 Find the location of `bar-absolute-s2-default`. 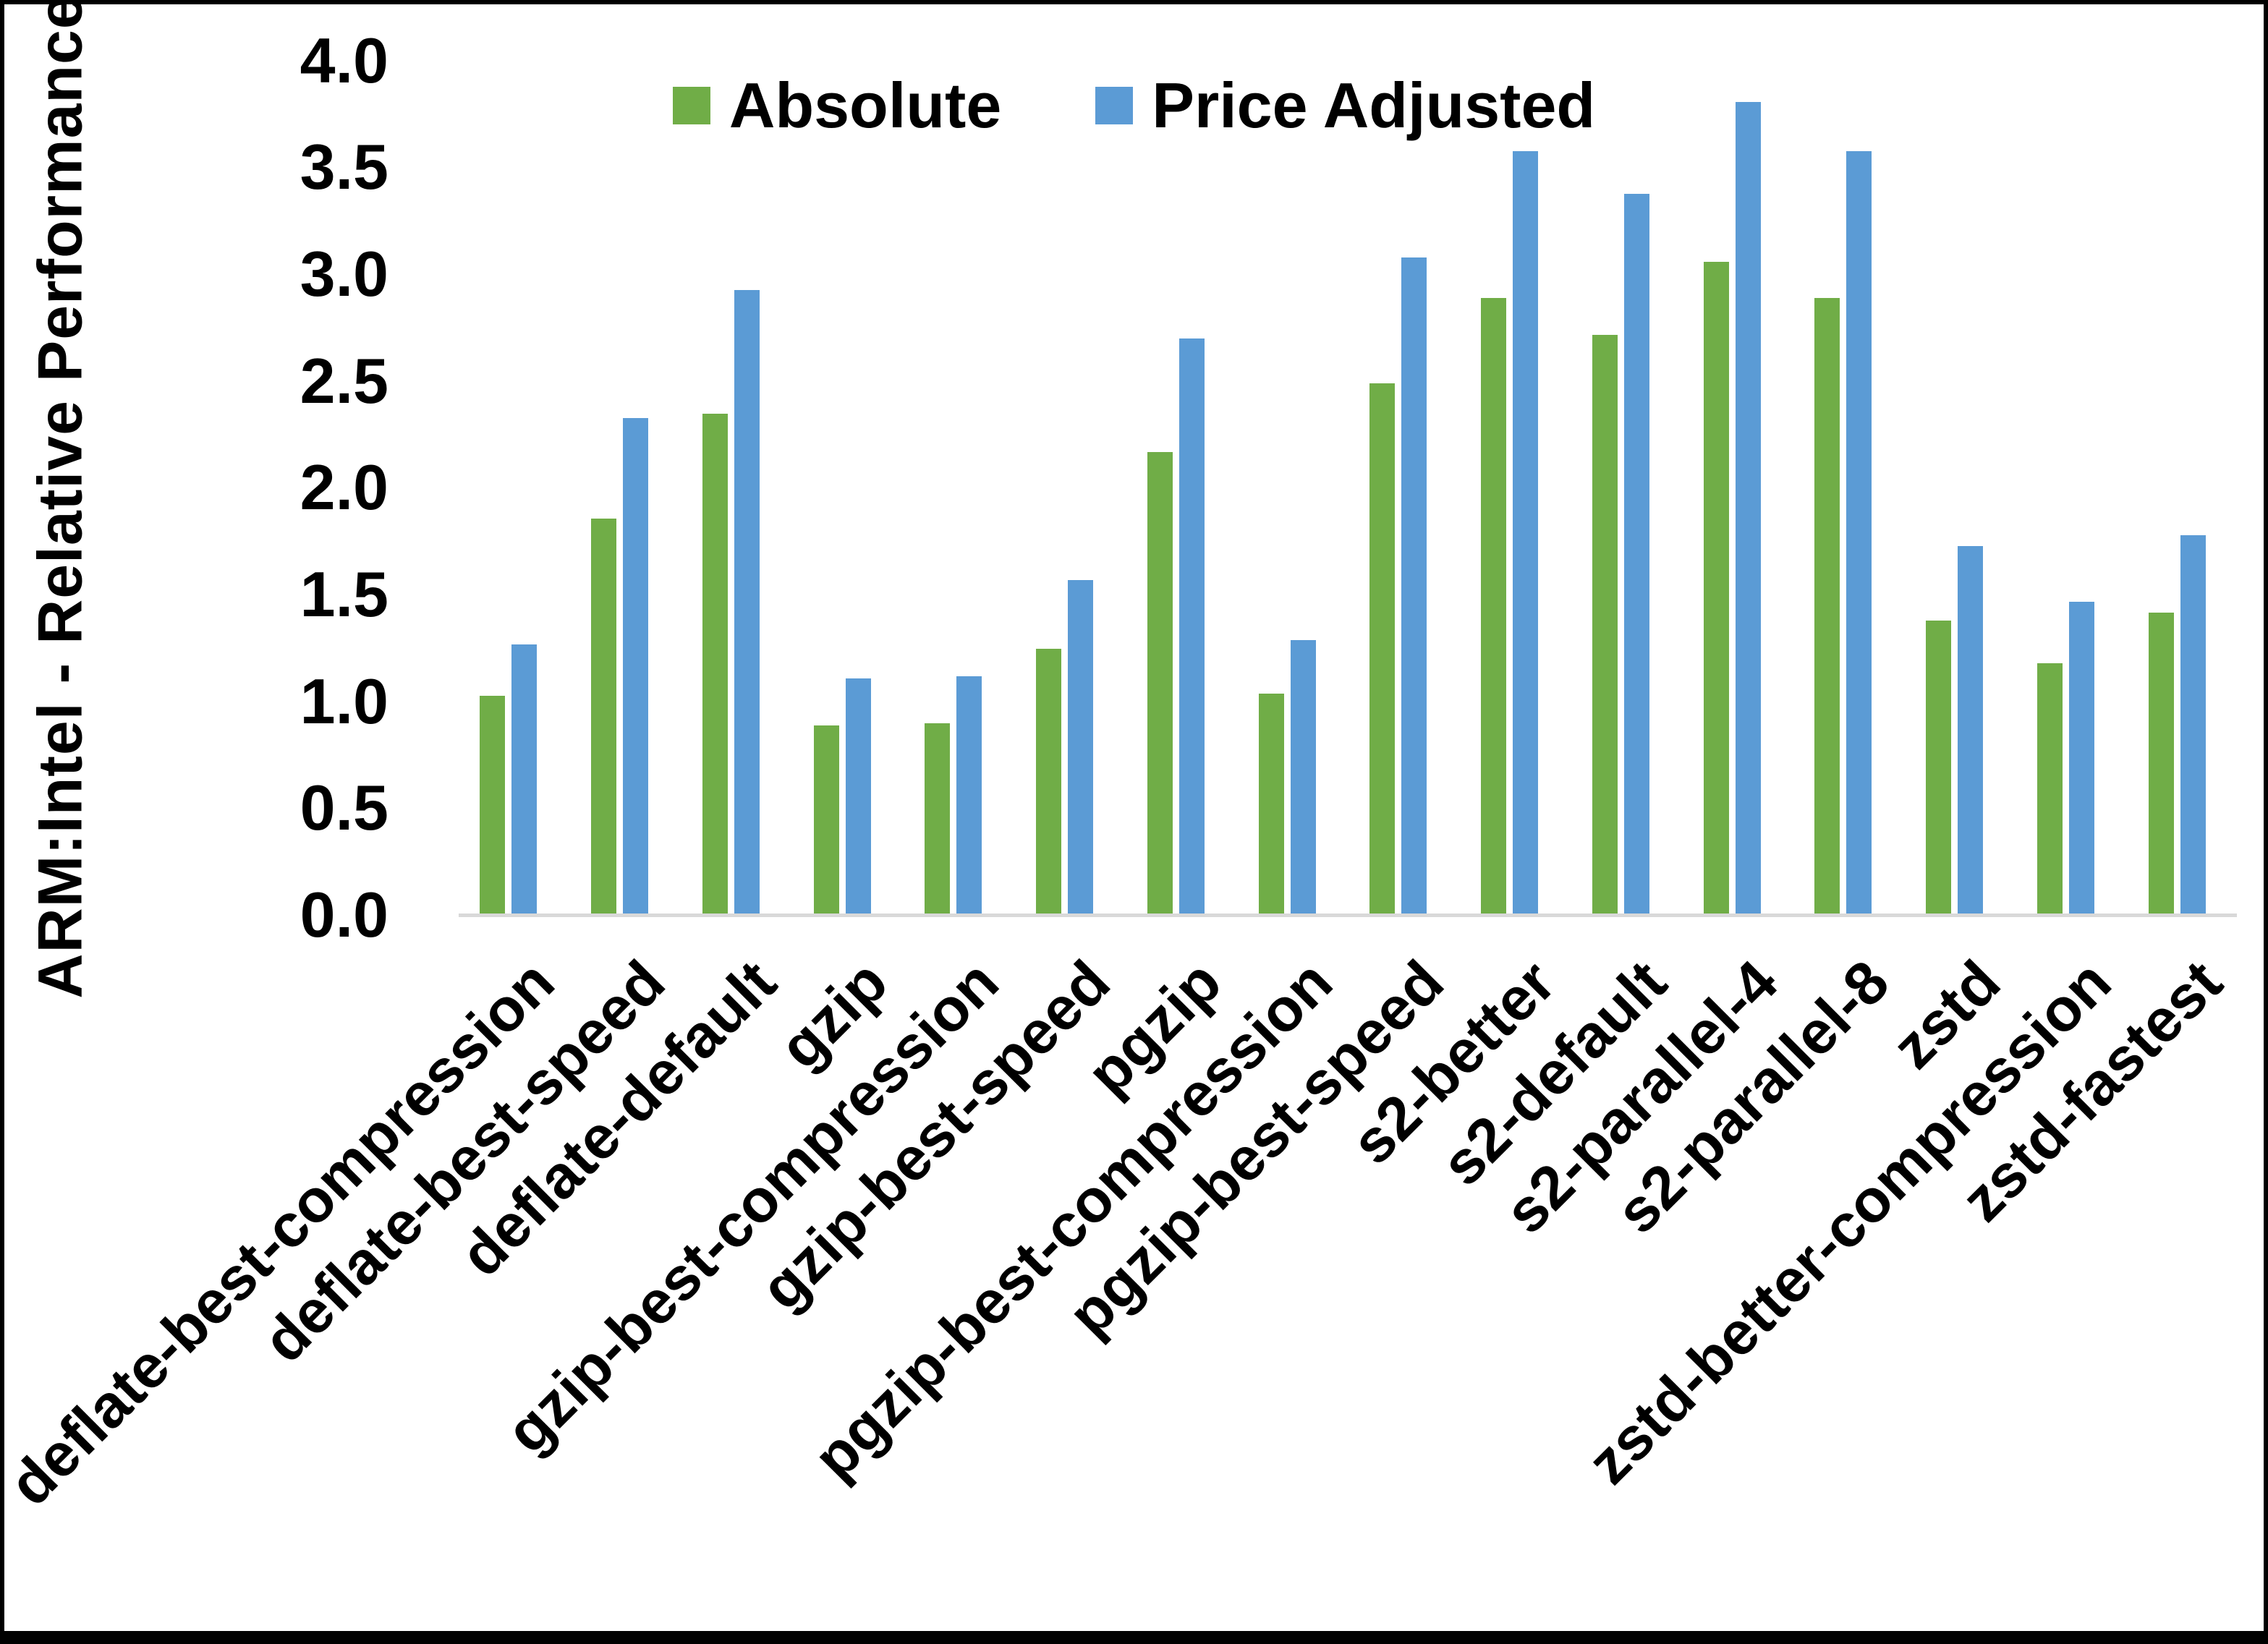

bar-absolute-s2-default is located at coordinates (1605, 624).